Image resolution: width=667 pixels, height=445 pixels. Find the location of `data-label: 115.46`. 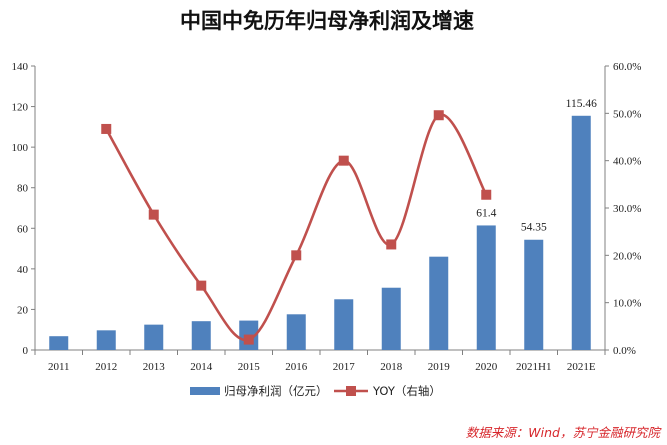

data-label: 115.46 is located at coordinates (581, 104).